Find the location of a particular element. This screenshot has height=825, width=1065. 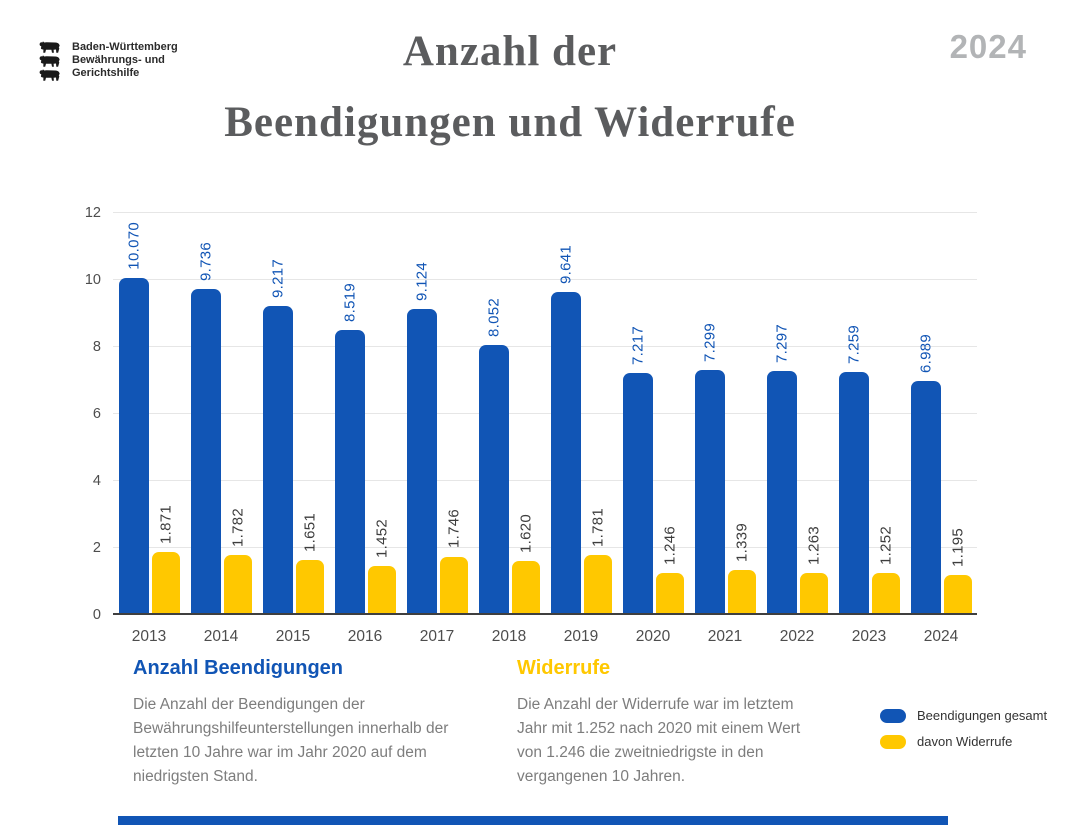

title-line-2: Beendigungen und Widerrufe is located at coordinates (510, 123).